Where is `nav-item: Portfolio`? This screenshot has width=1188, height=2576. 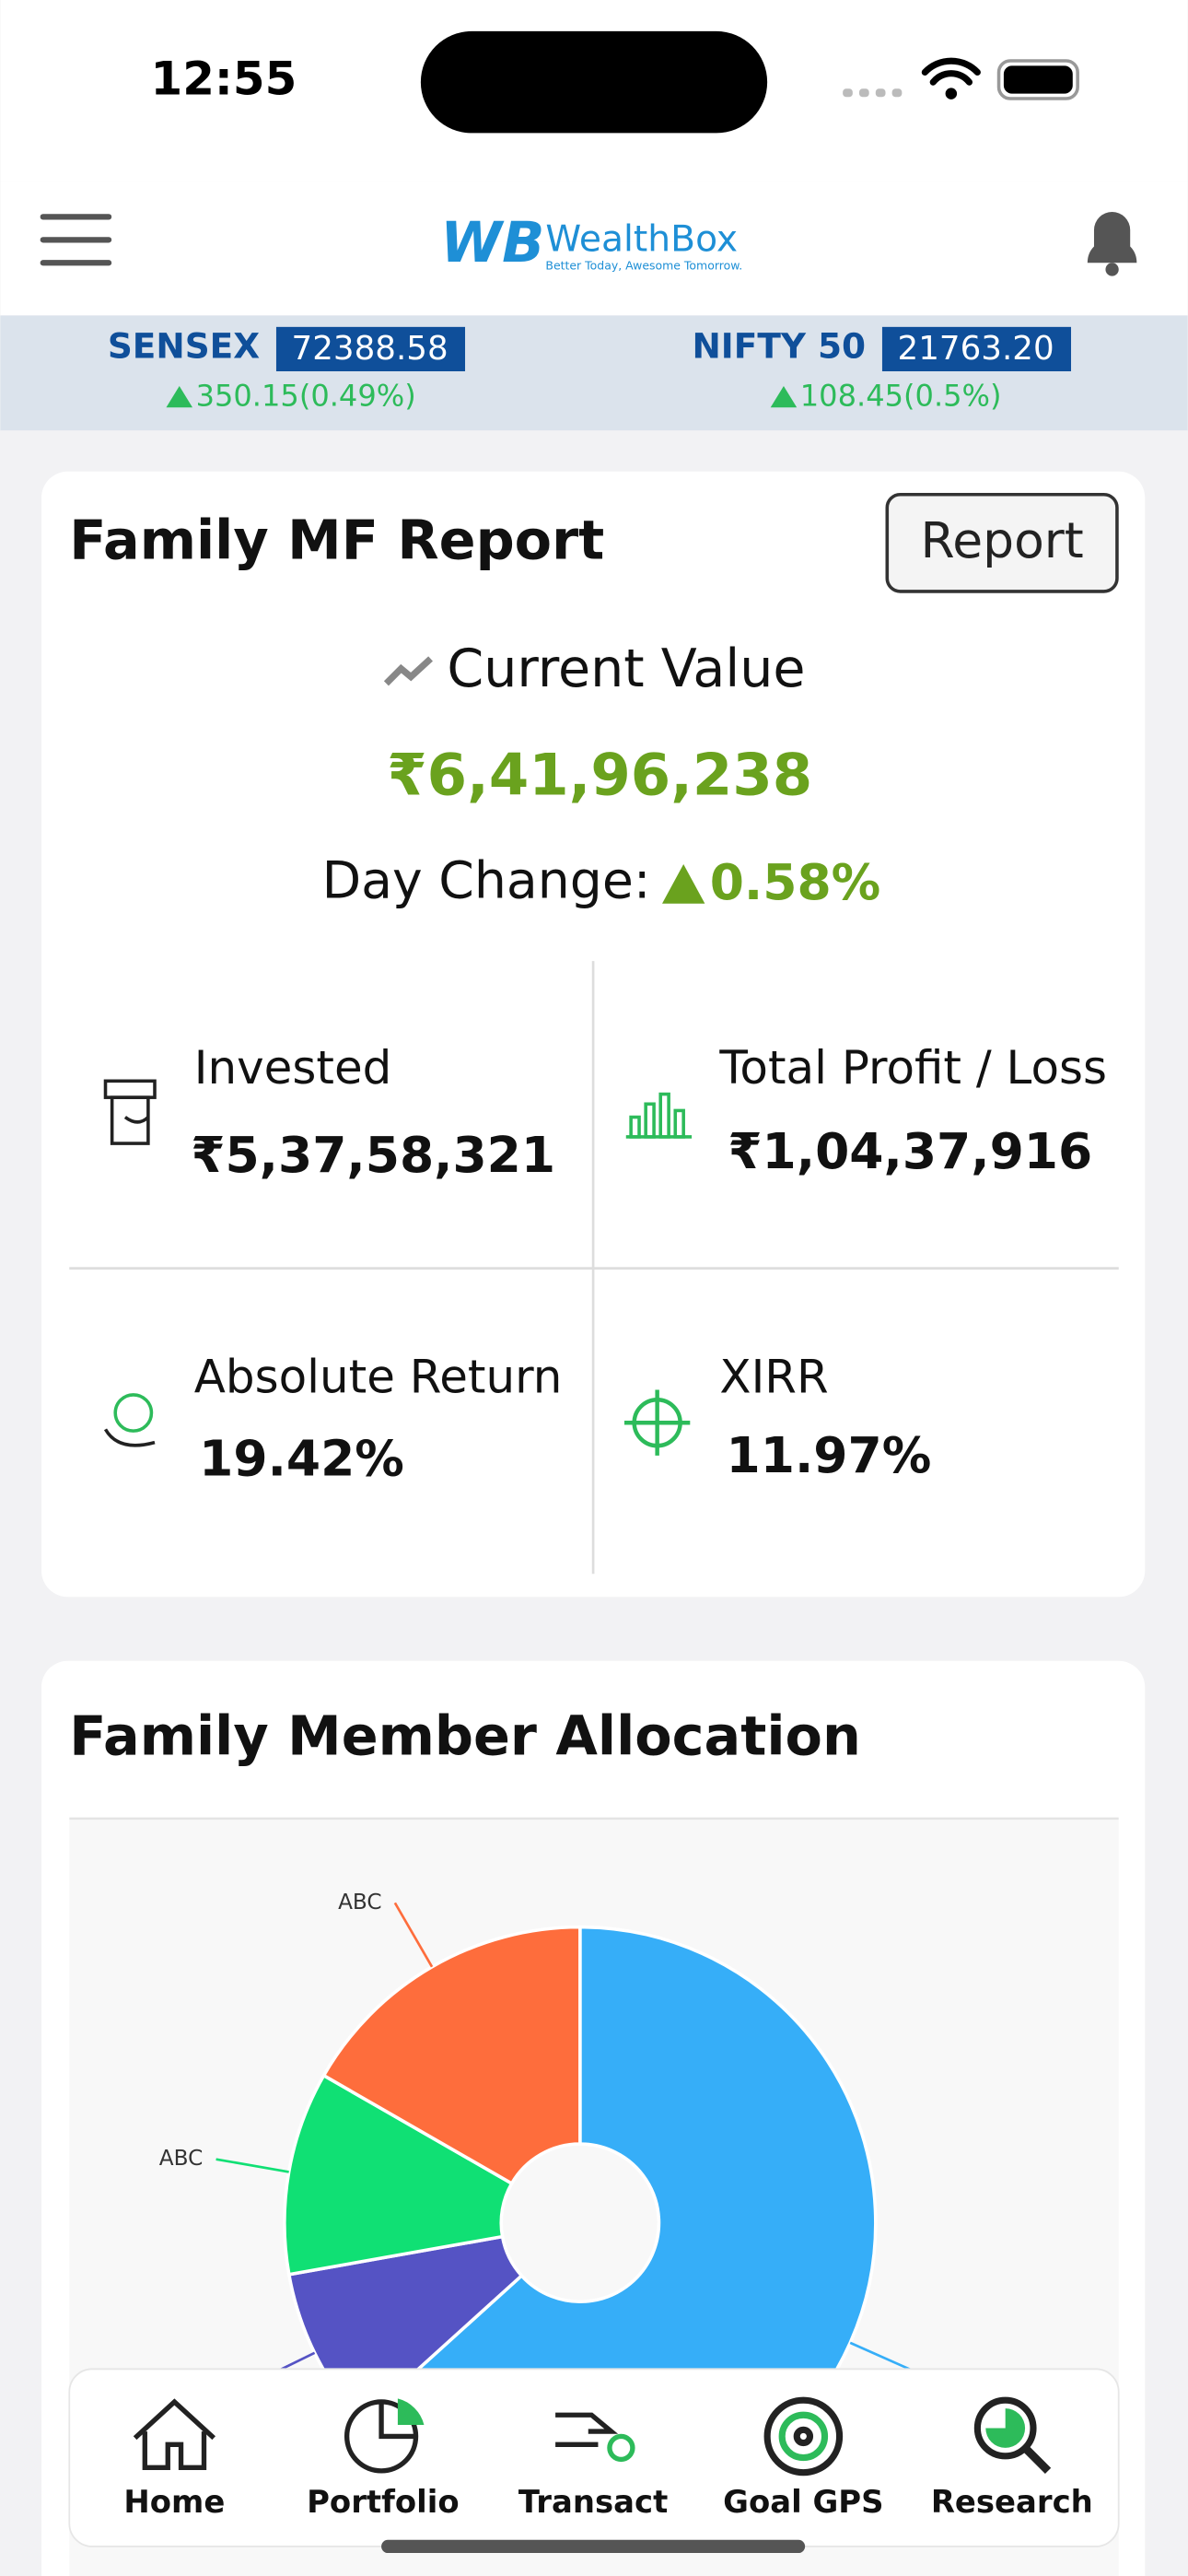
nav-item: Portfolio is located at coordinates (383, 2502).